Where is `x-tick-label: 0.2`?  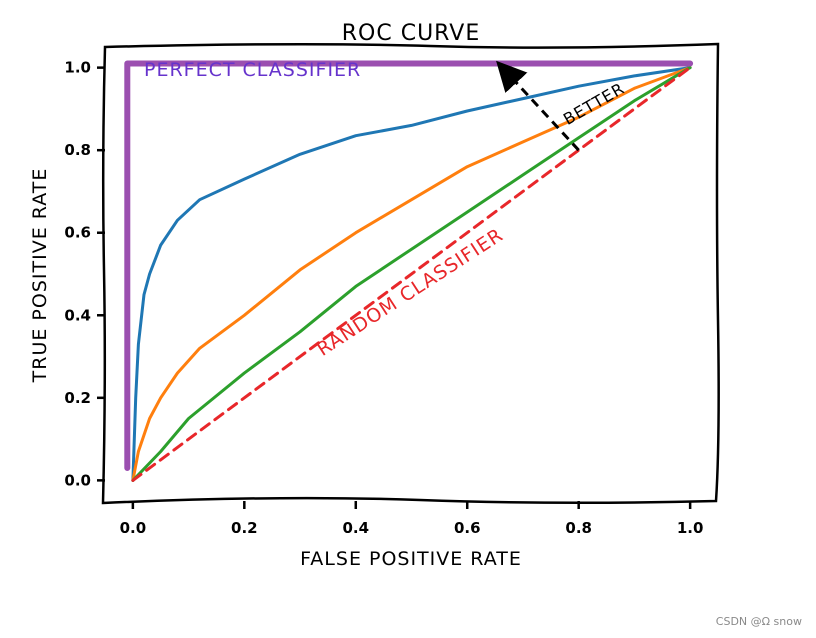
x-tick-label: 0.2 is located at coordinates (244, 528).